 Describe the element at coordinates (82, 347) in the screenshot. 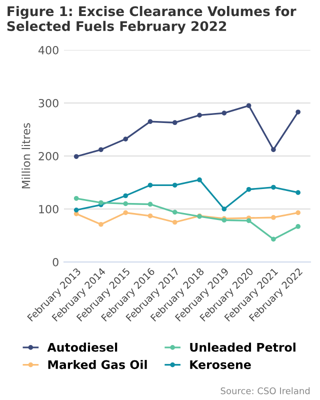

I see `legend-label: Autodiesel` at that location.